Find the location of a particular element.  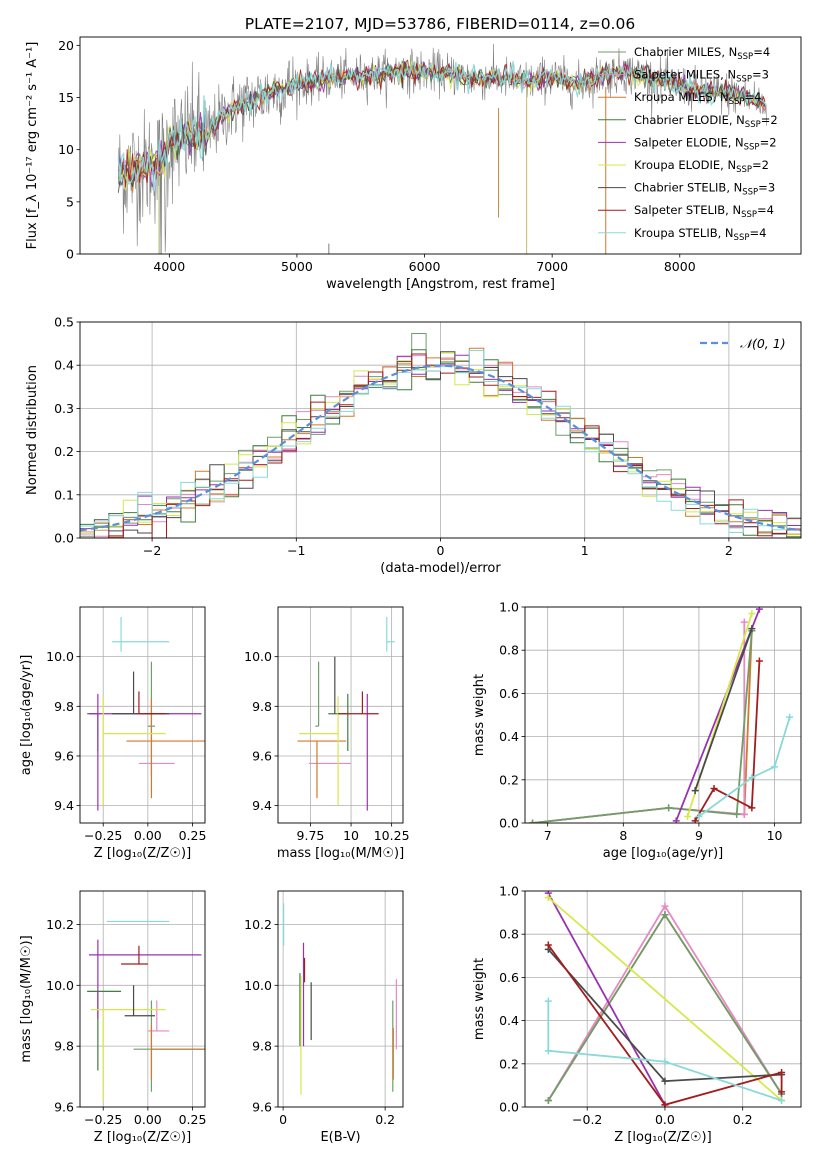

legend-entry: Kroupa STELIB, NSSP=4 is located at coordinates (700, 234).